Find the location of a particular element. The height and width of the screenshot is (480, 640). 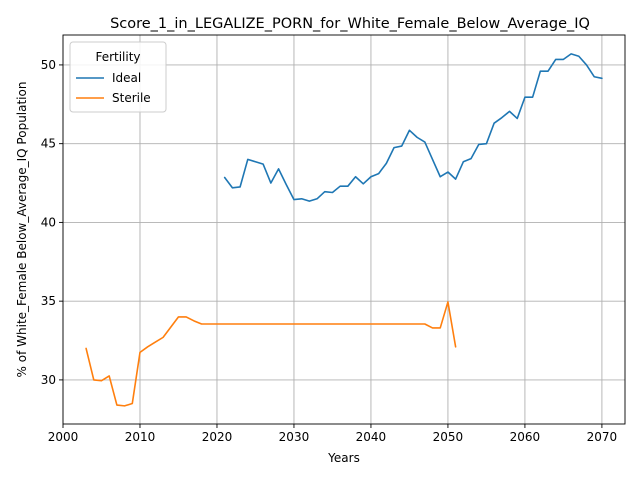

x-tick-label: 2030 is located at coordinates (294, 437).